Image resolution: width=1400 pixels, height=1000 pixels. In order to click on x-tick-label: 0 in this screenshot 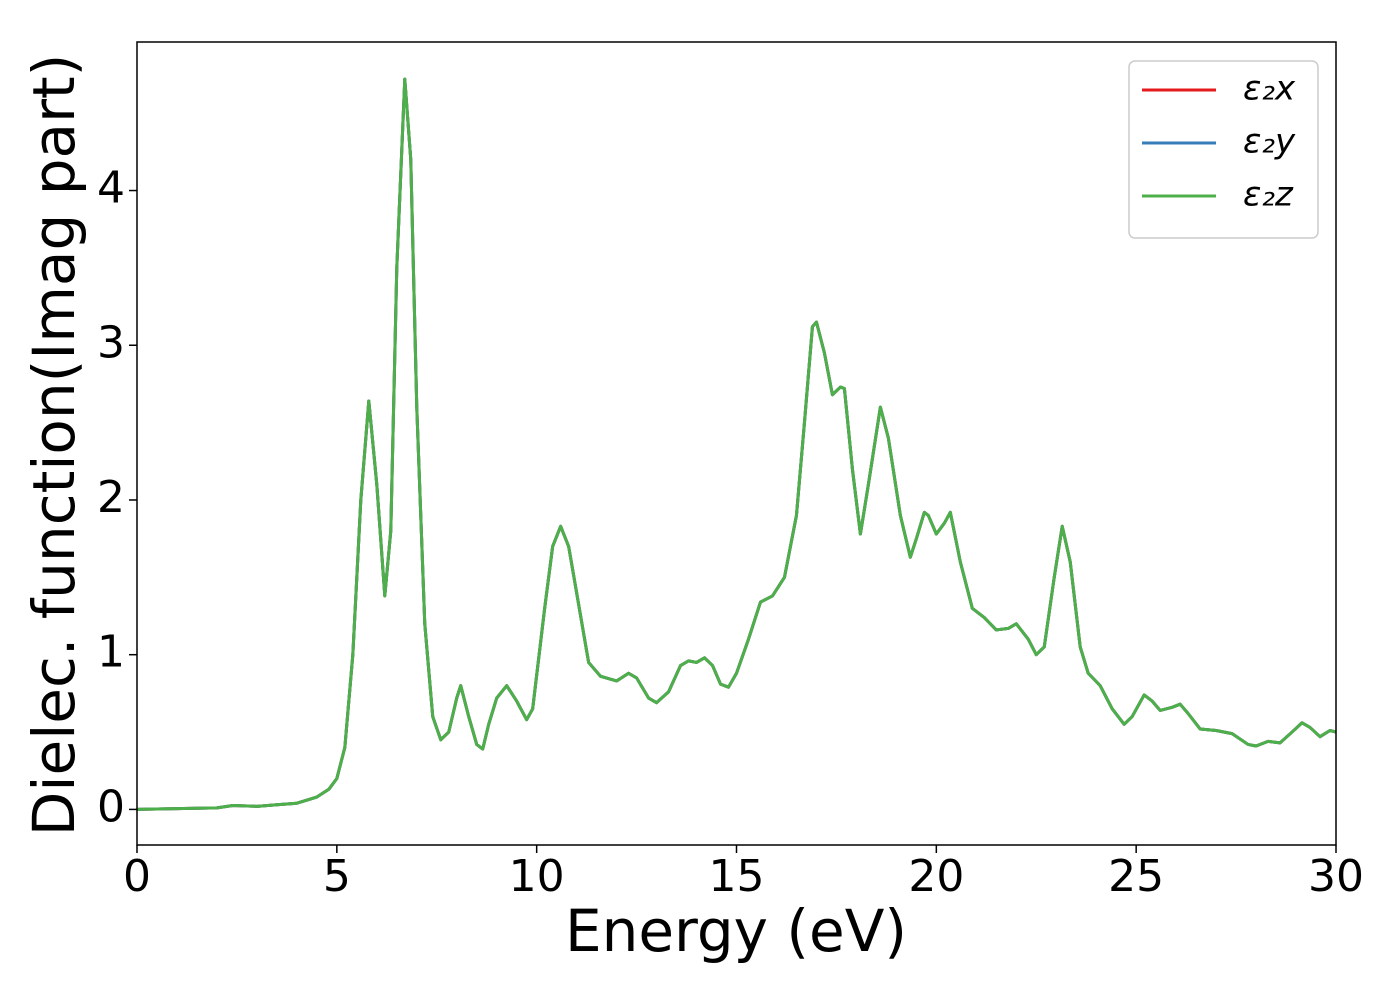, I will do `click(137, 876)`.